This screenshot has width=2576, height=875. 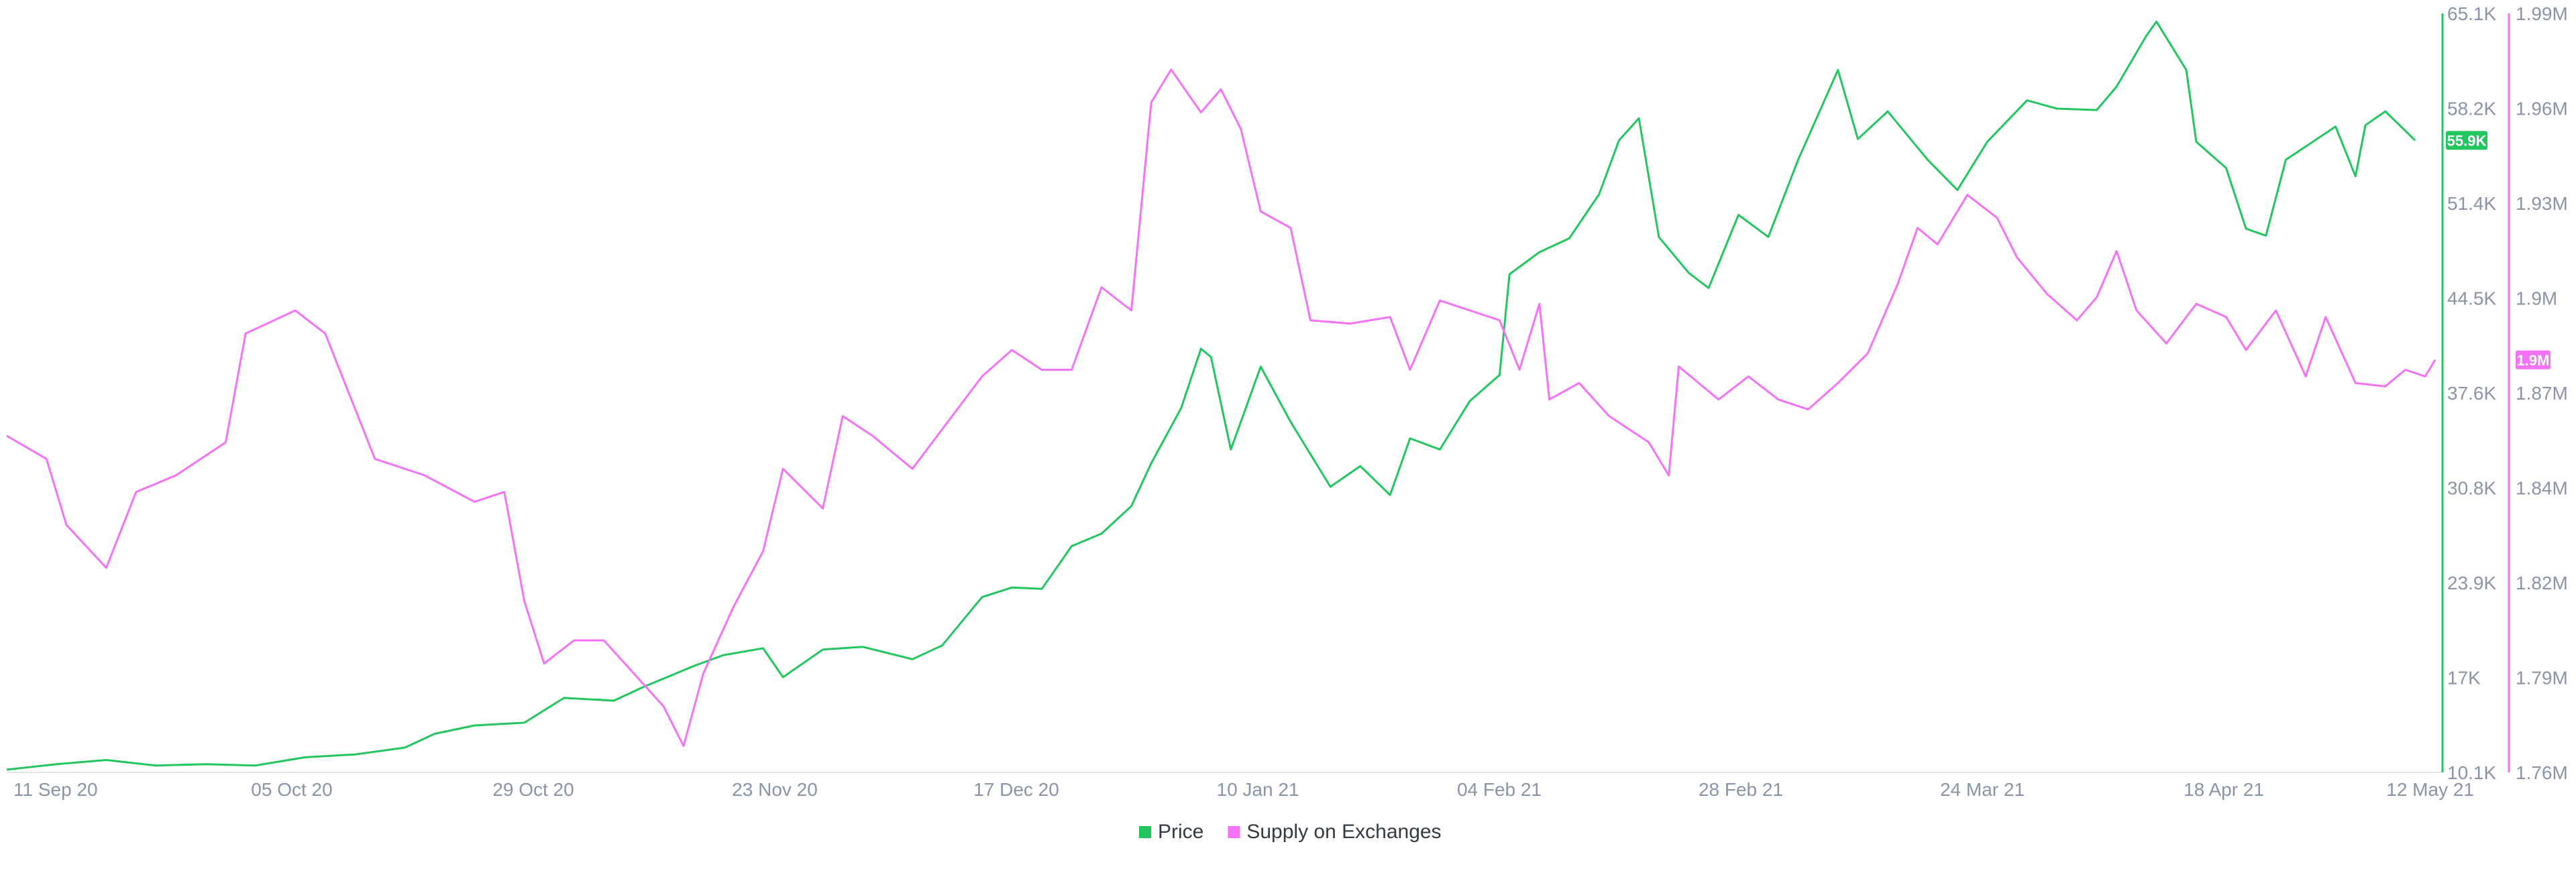 I want to click on left-tick-label: 65.1K, so click(x=2471, y=13).